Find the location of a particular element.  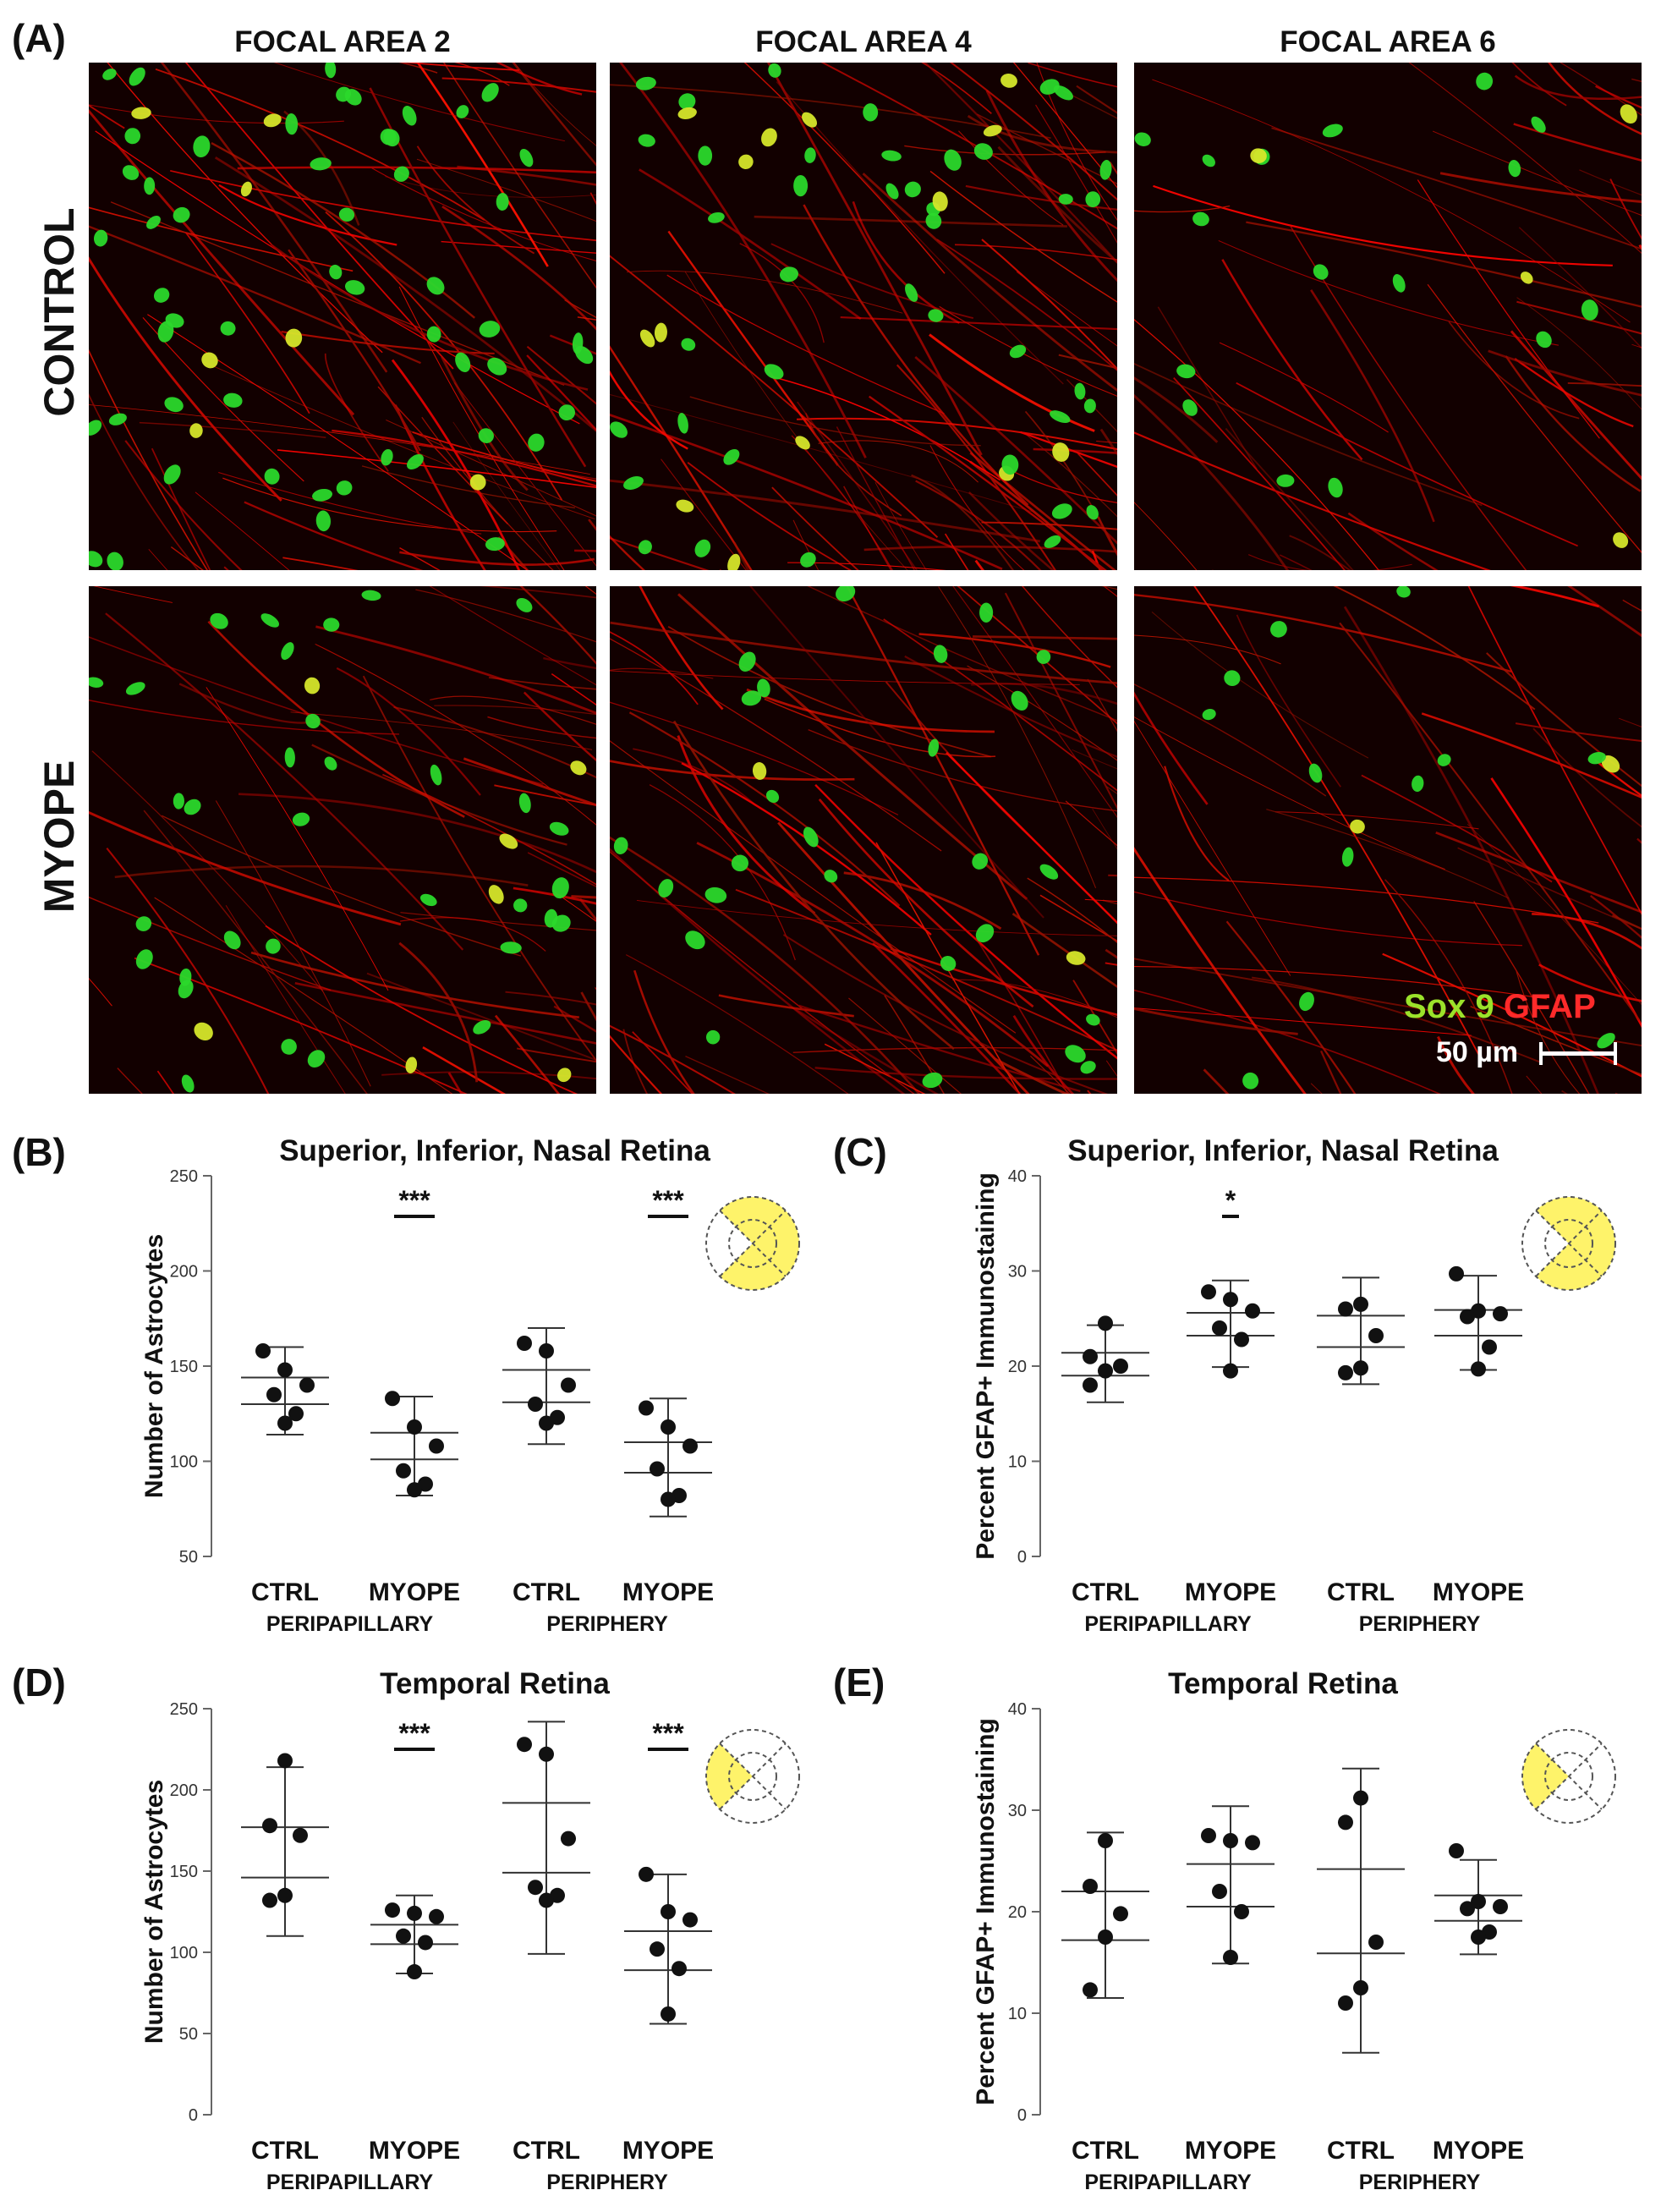

panel-d-letter: (D) is located at coordinates (39, 1682).